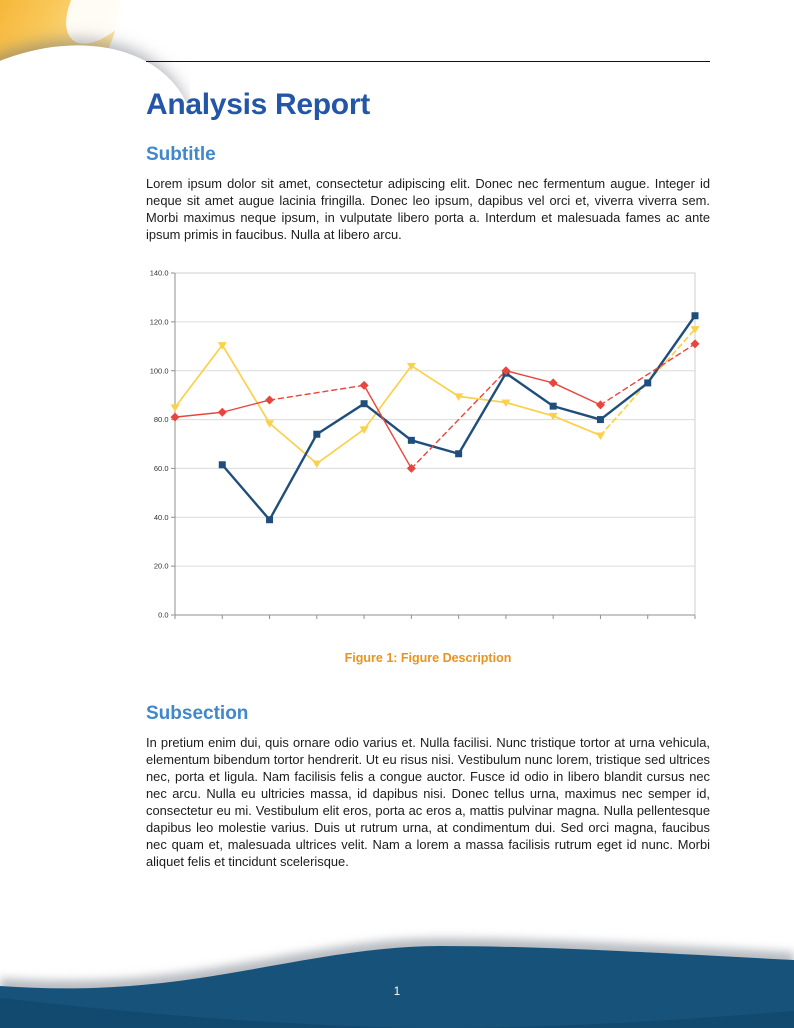  I want to click on footer-wave-graphic, so click(397, 983).